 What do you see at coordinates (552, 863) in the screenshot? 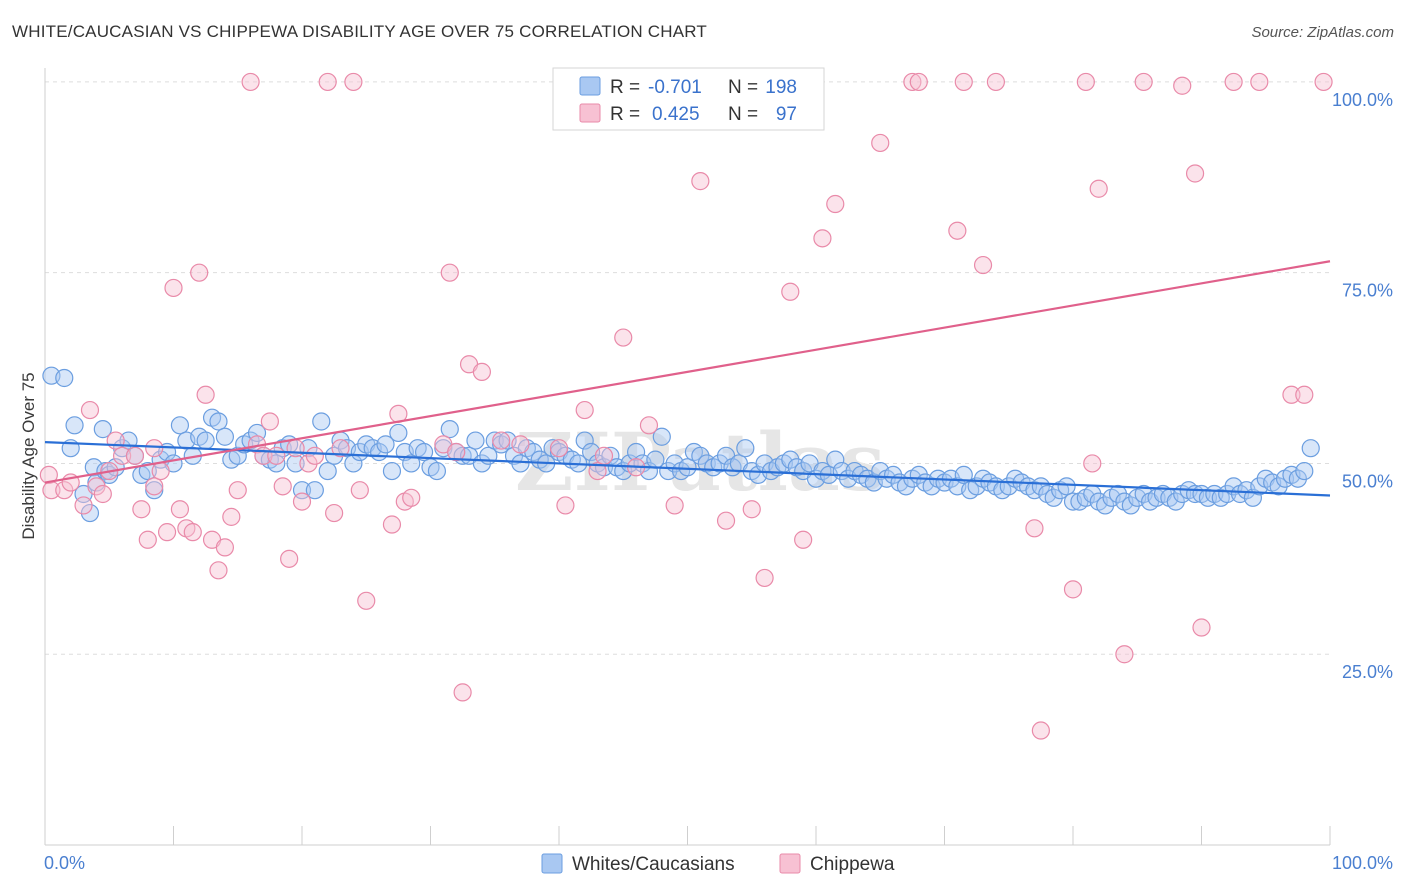
I see `bottom-legend-swatch-whites` at bounding box center [552, 863].